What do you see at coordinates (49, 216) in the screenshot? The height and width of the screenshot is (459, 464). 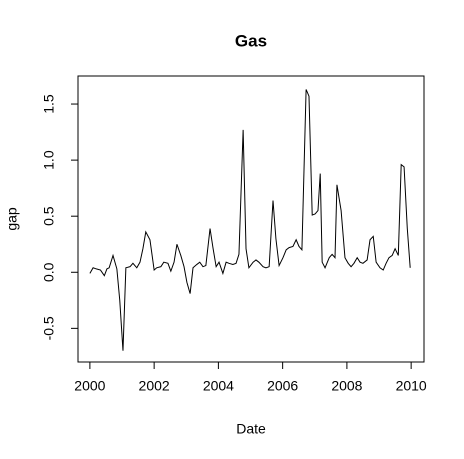 I see `y-tick-label: 0.5` at bounding box center [49, 216].